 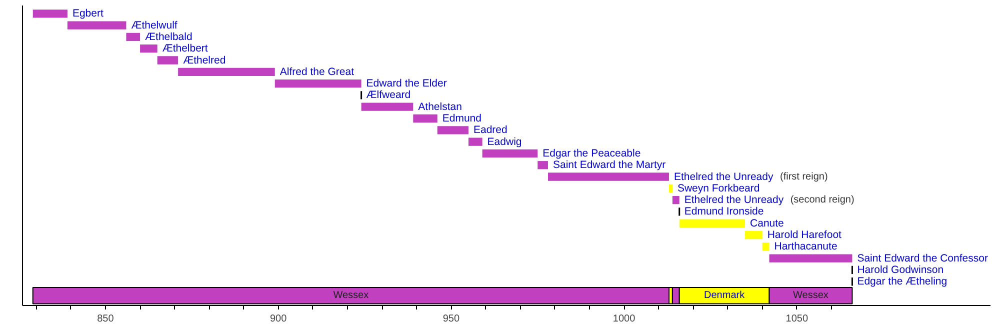 What do you see at coordinates (718, 188) in the screenshot?
I see `y-tick-label: Sweyn Forkbeard` at bounding box center [718, 188].